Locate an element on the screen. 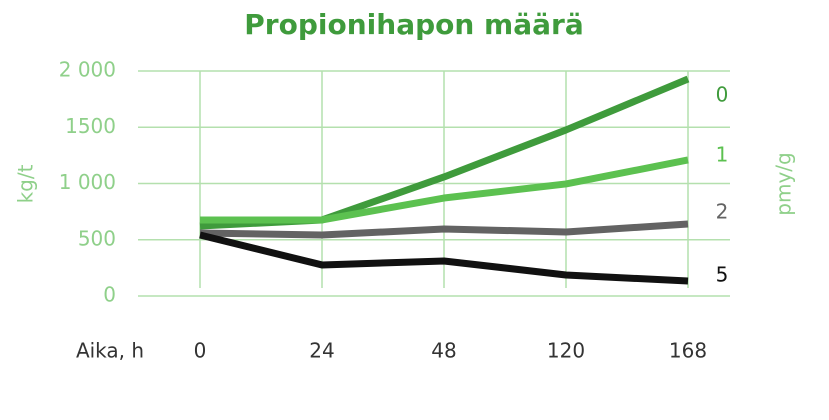 The image size is (829, 420). series-label: 1 is located at coordinates (722, 154).